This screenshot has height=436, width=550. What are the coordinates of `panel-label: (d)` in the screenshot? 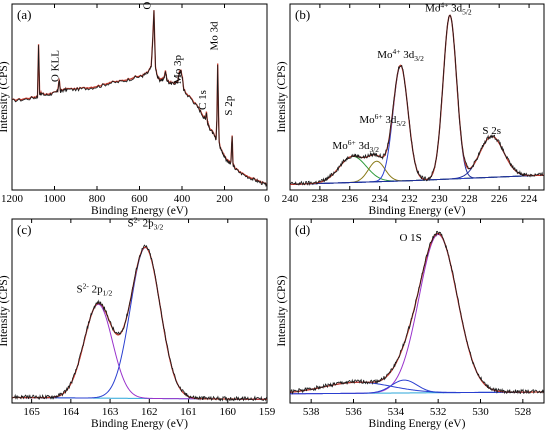 It's located at (302, 229).